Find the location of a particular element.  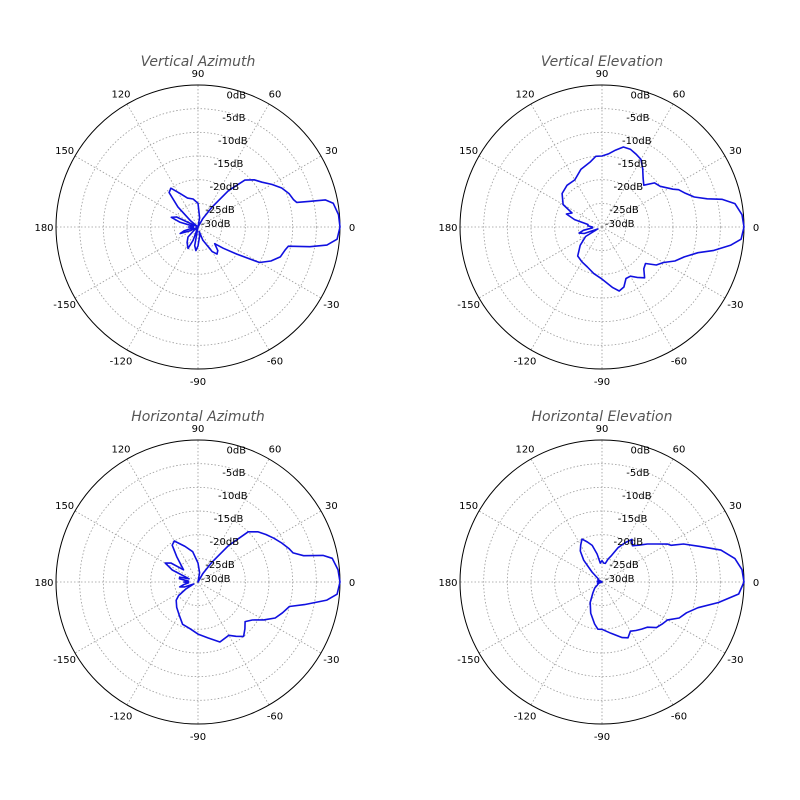

chart-title: Horizontal Elevation is located at coordinates (602, 417).